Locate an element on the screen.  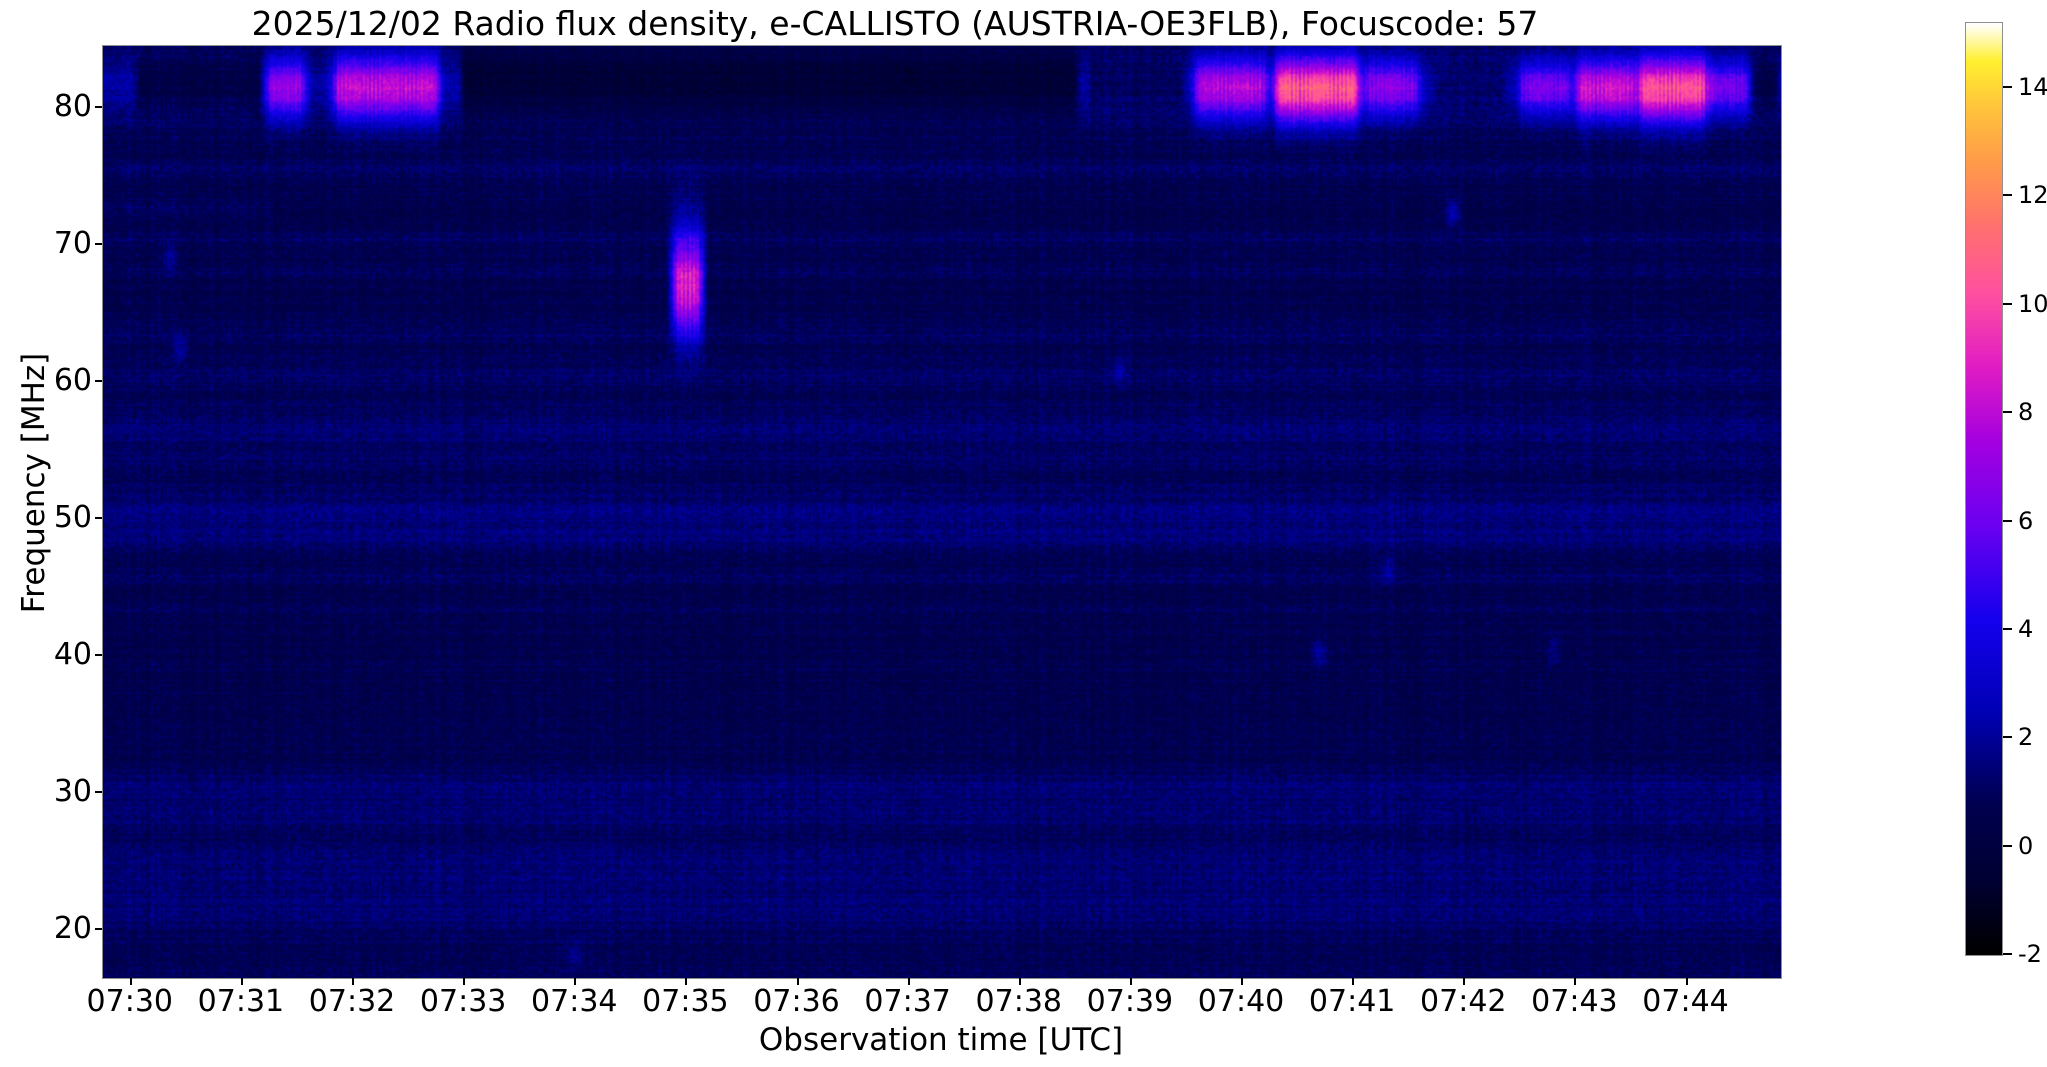
x-axis-tick-label: 07:42 is located at coordinates (1463, 1001).